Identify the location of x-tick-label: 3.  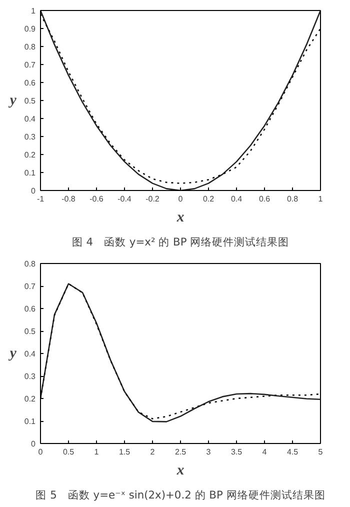
(209, 452).